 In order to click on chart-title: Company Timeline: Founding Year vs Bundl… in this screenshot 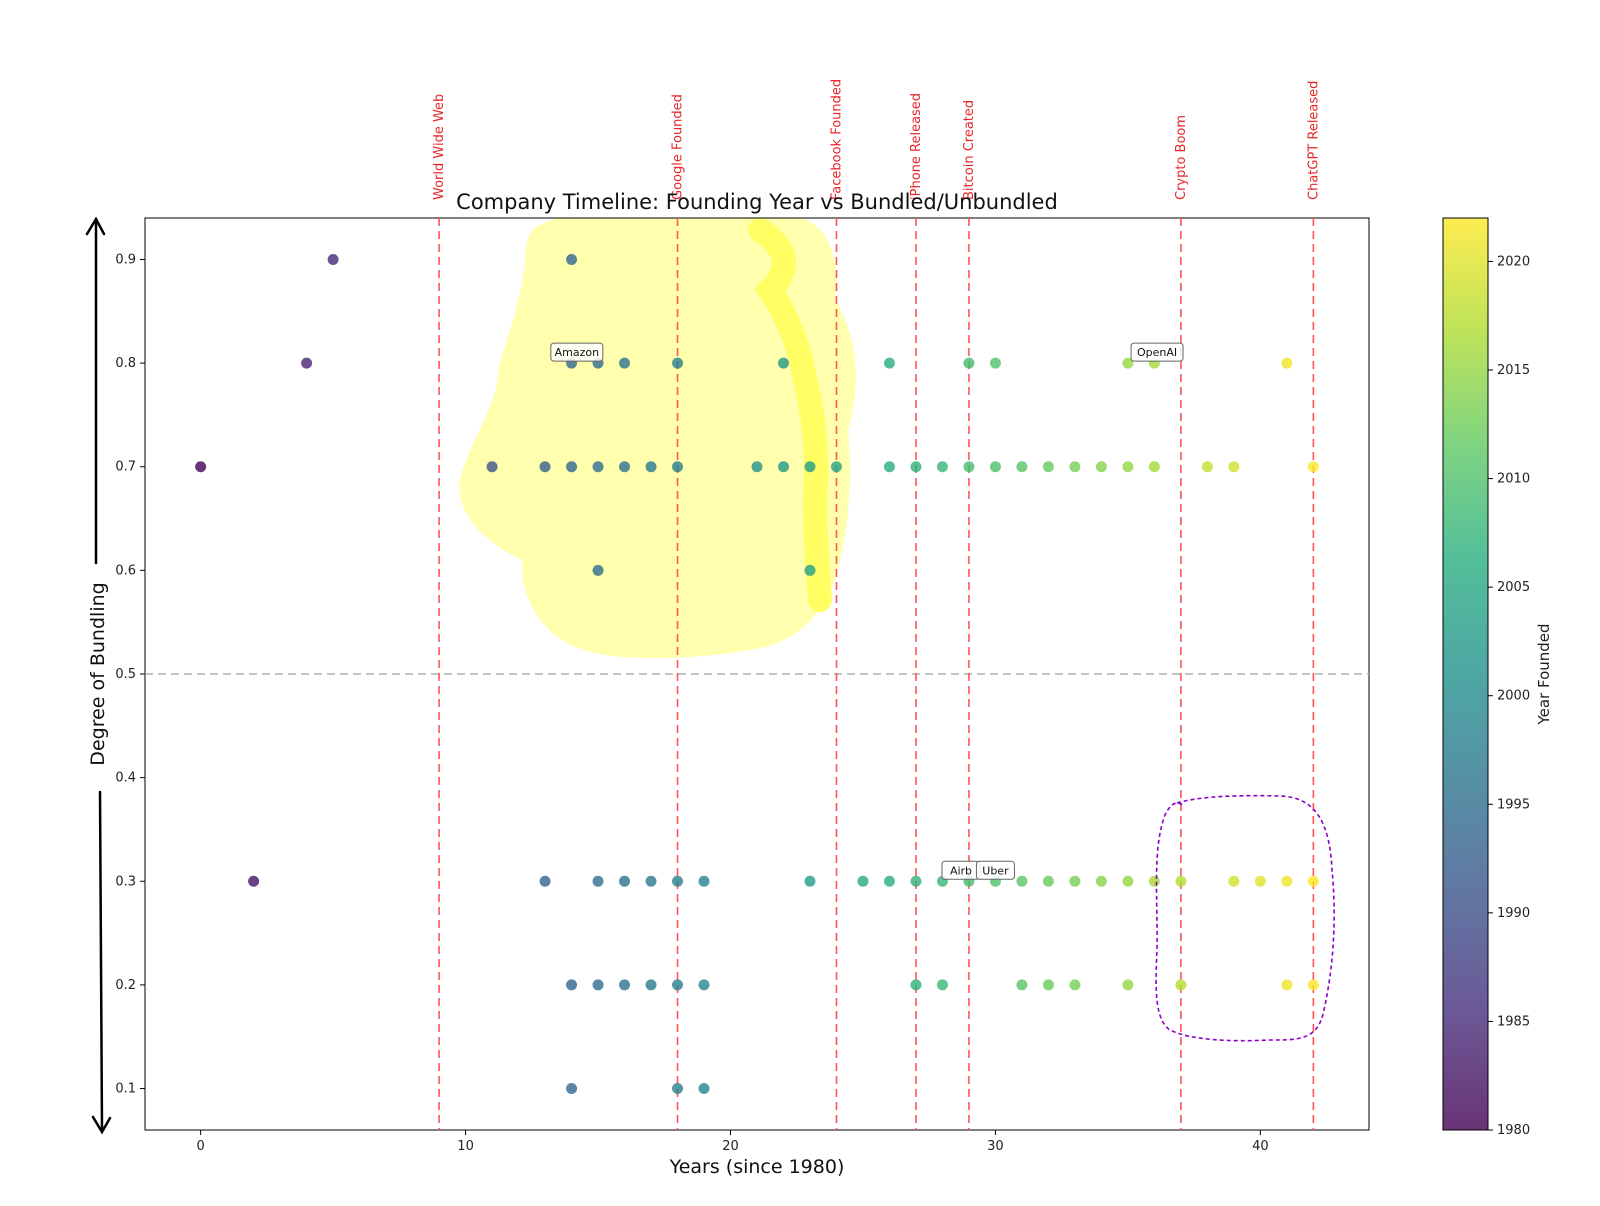, I will do `click(757, 202)`.